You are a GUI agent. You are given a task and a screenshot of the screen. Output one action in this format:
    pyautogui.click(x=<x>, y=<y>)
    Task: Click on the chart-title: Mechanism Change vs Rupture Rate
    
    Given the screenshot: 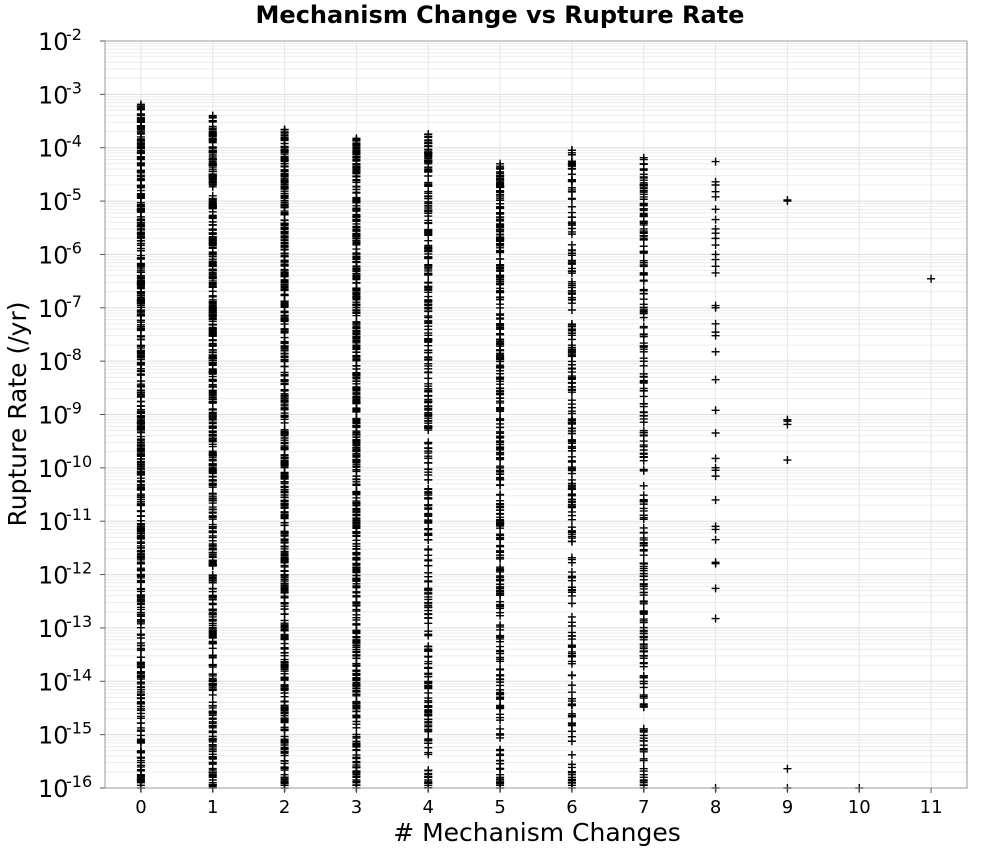 What is the action you would take?
    pyautogui.click(x=500, y=15)
    